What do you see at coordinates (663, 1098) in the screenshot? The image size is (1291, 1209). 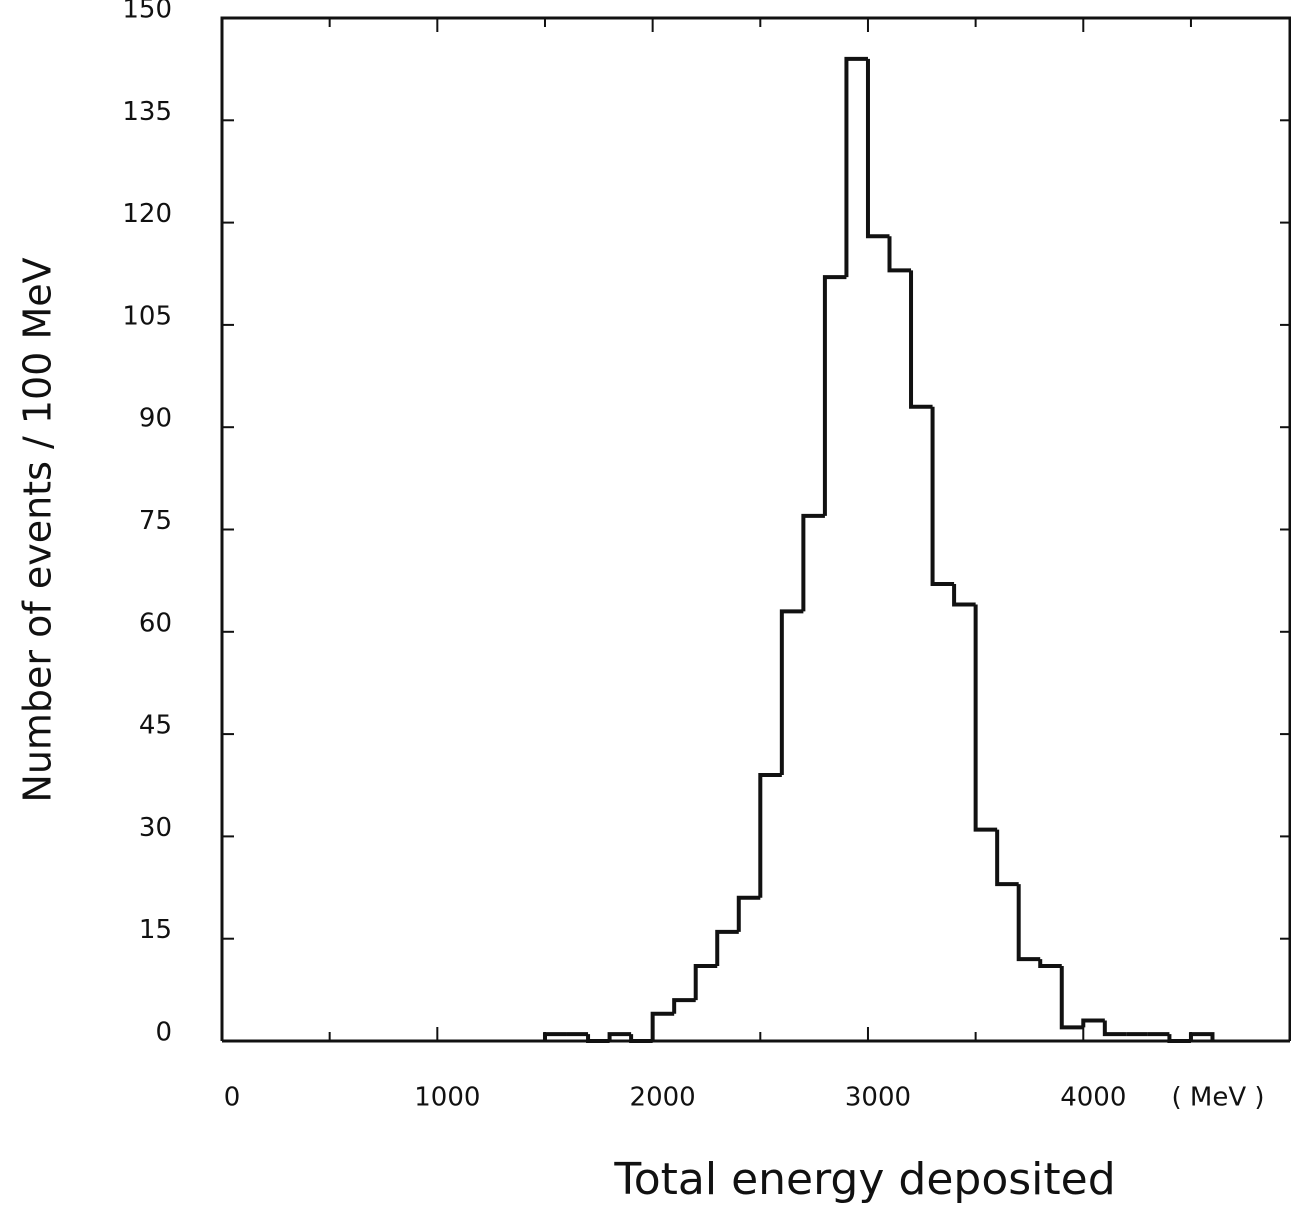 I see `x-tick-label: 2000` at bounding box center [663, 1098].